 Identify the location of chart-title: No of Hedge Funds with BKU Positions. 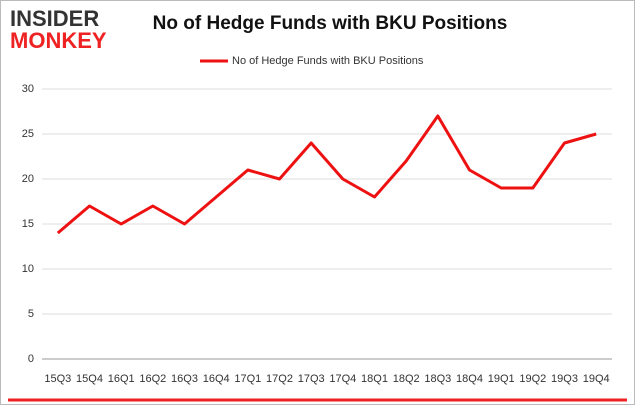
(330, 23).